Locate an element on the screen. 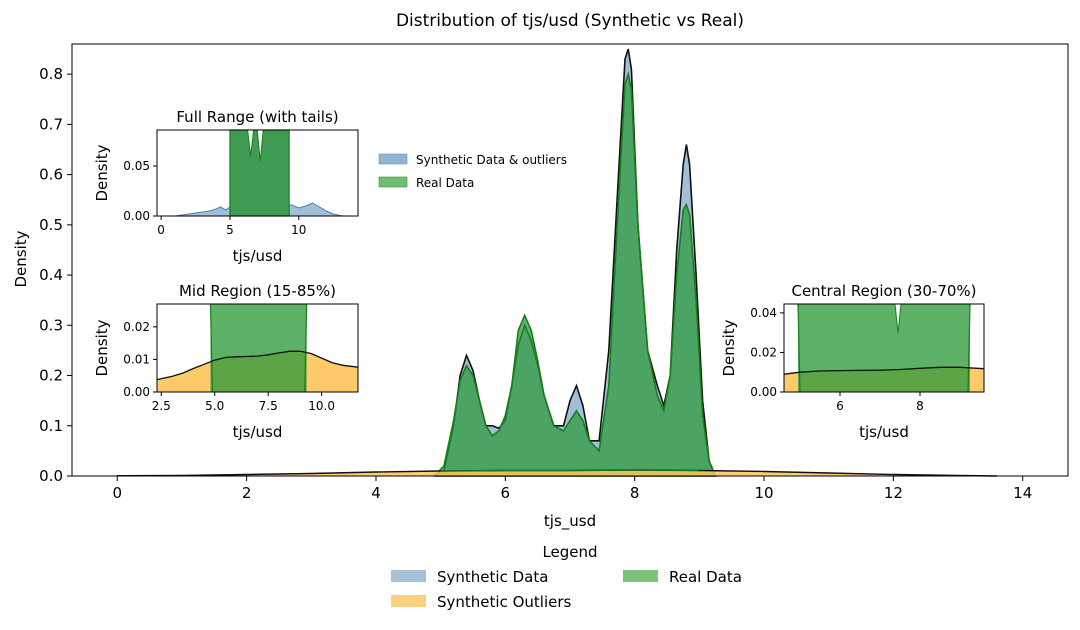 The height and width of the screenshot is (630, 1080). inset-x-tick-label: 2.5 is located at coordinates (161, 406).